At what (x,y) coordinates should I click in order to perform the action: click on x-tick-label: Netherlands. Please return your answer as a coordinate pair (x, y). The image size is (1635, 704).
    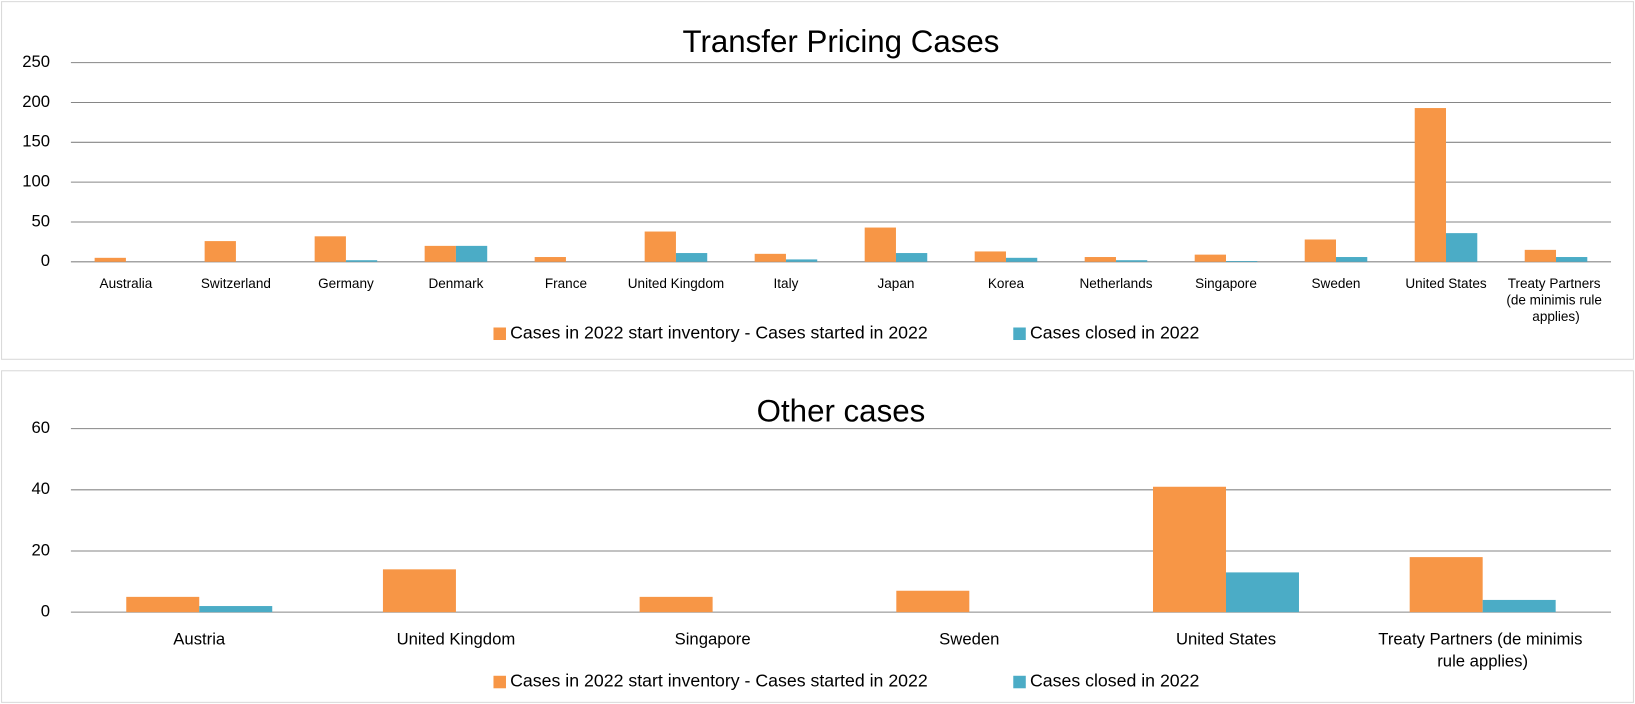
    Looking at the image, I should click on (1115, 283).